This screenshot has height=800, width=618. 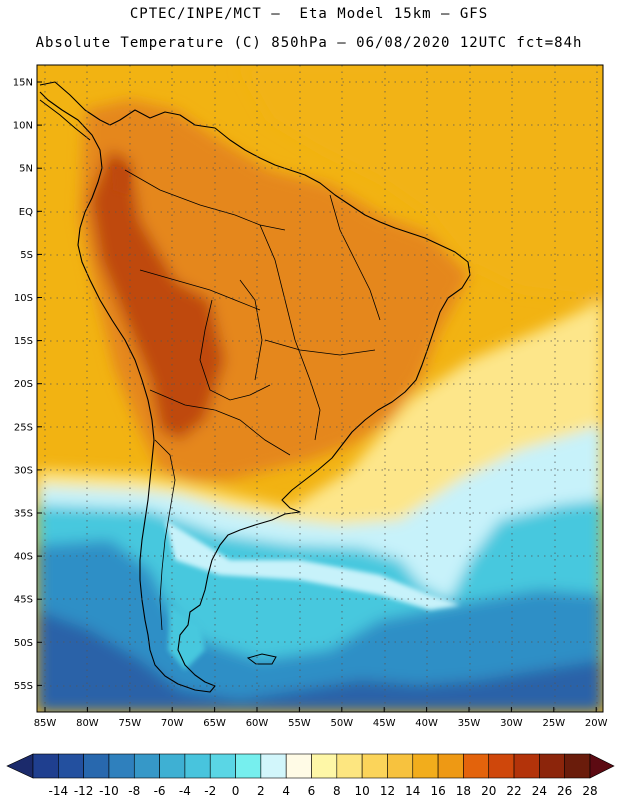 What do you see at coordinates (511, 723) in the screenshot?
I see `lon-tick-label: 30W` at bounding box center [511, 723].